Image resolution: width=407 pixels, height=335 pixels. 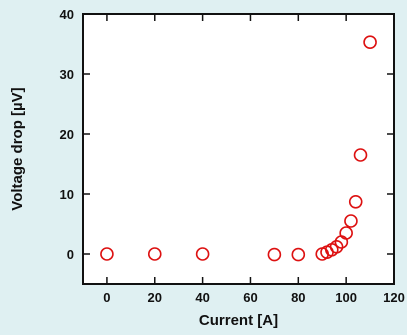 I want to click on x-tick-label: 0, so click(x=106, y=297).